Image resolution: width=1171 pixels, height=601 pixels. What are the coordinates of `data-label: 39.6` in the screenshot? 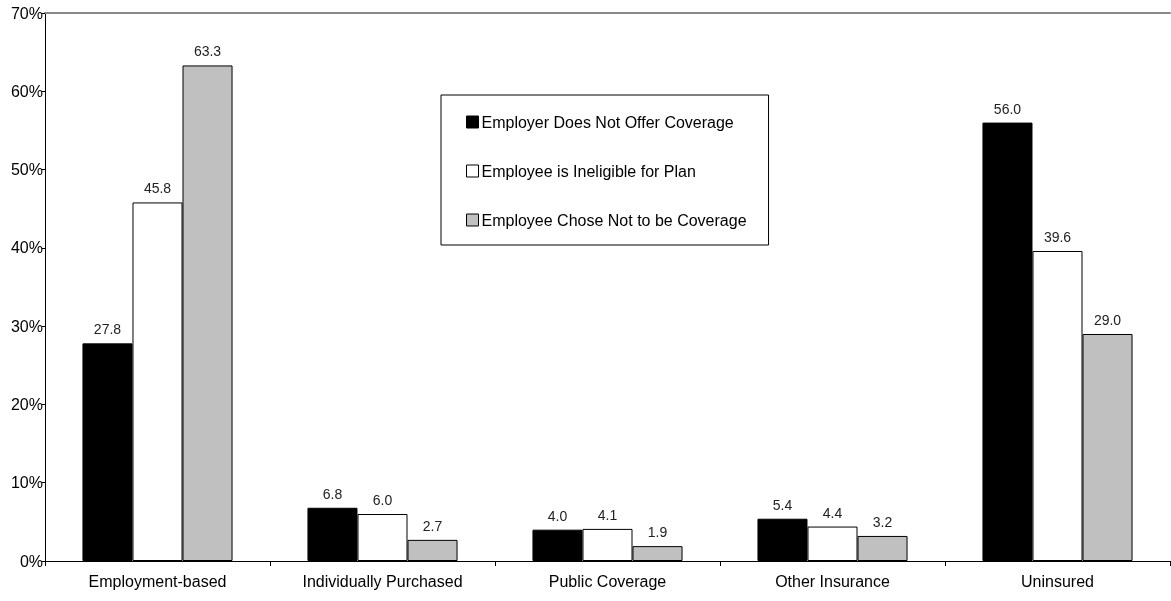 It's located at (1057, 236).